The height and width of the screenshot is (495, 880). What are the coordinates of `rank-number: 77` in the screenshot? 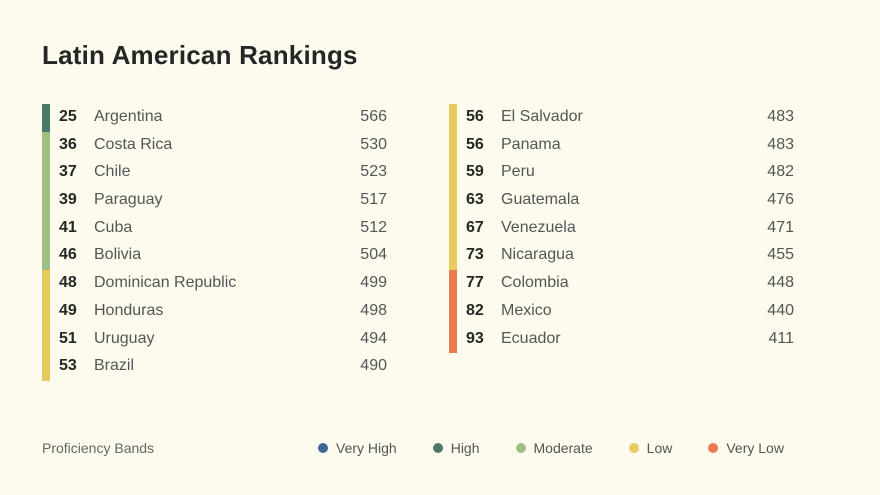 It's located at (475, 283).